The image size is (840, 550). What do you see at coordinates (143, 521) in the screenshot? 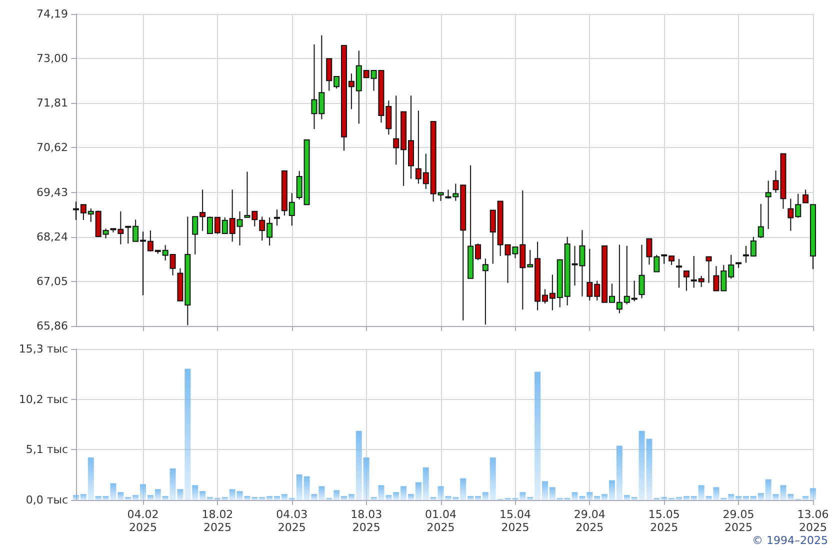
I see `x-tick-label: 04.02 2025` at bounding box center [143, 521].